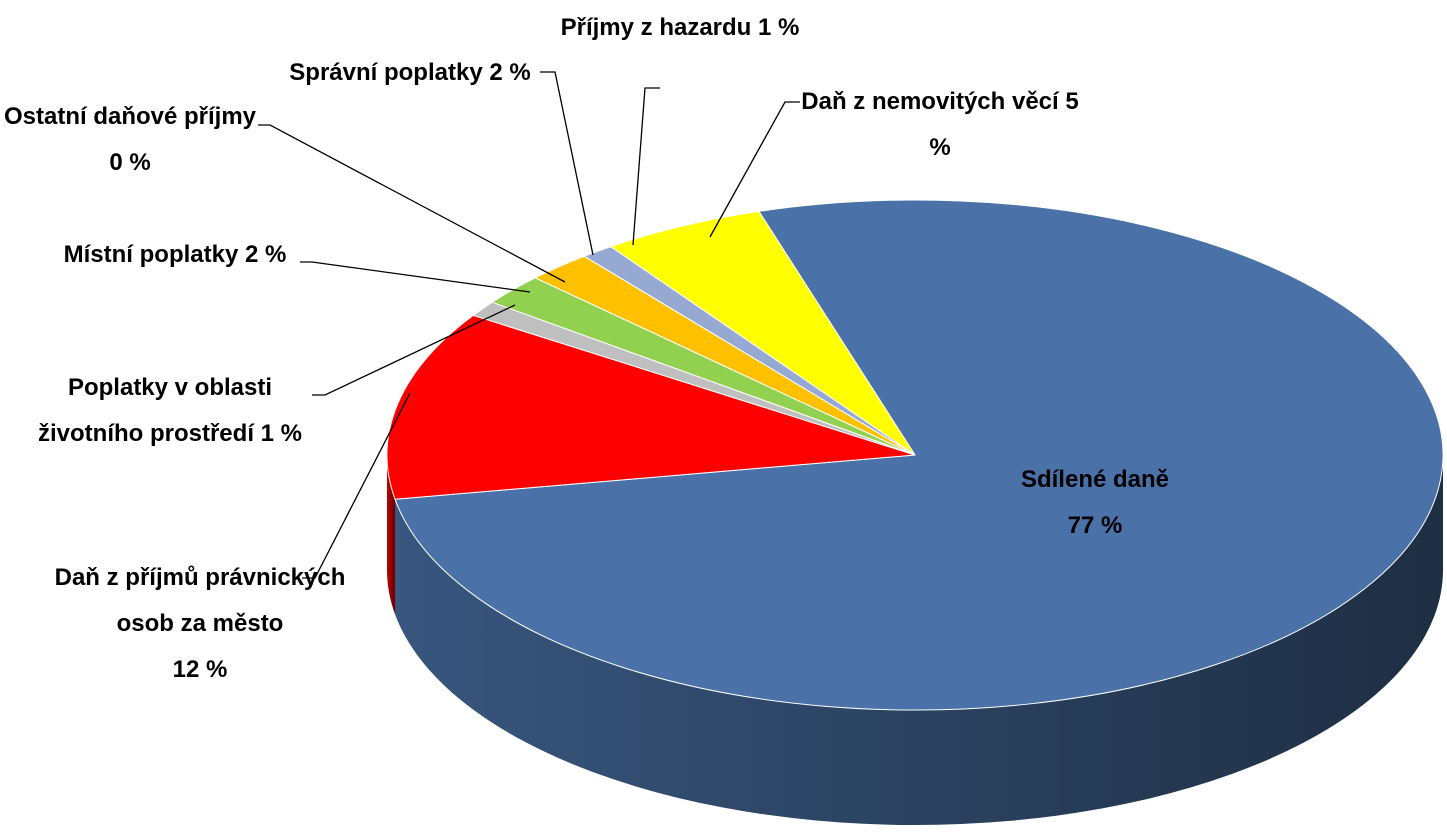 Image resolution: width=1447 pixels, height=839 pixels. I want to click on value-label: 12 %, so click(200, 669).